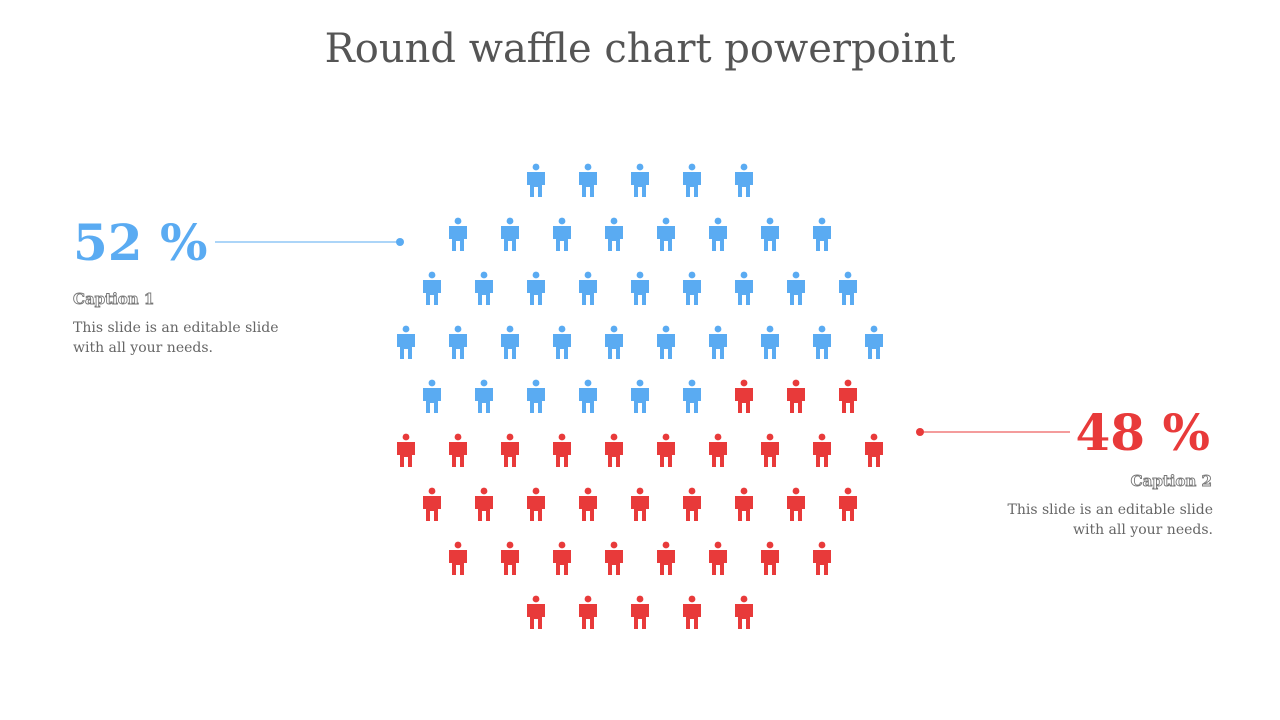 The width and height of the screenshot is (1280, 720). I want to click on description-2-line-1: This slide is an editable slide, so click(1110, 510).